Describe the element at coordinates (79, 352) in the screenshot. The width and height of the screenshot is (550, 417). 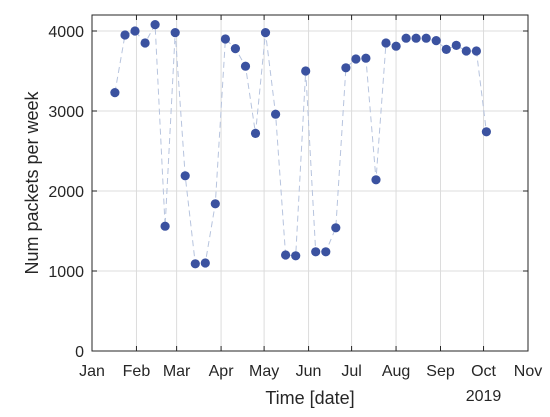
I see `y-tick-label: 0` at that location.